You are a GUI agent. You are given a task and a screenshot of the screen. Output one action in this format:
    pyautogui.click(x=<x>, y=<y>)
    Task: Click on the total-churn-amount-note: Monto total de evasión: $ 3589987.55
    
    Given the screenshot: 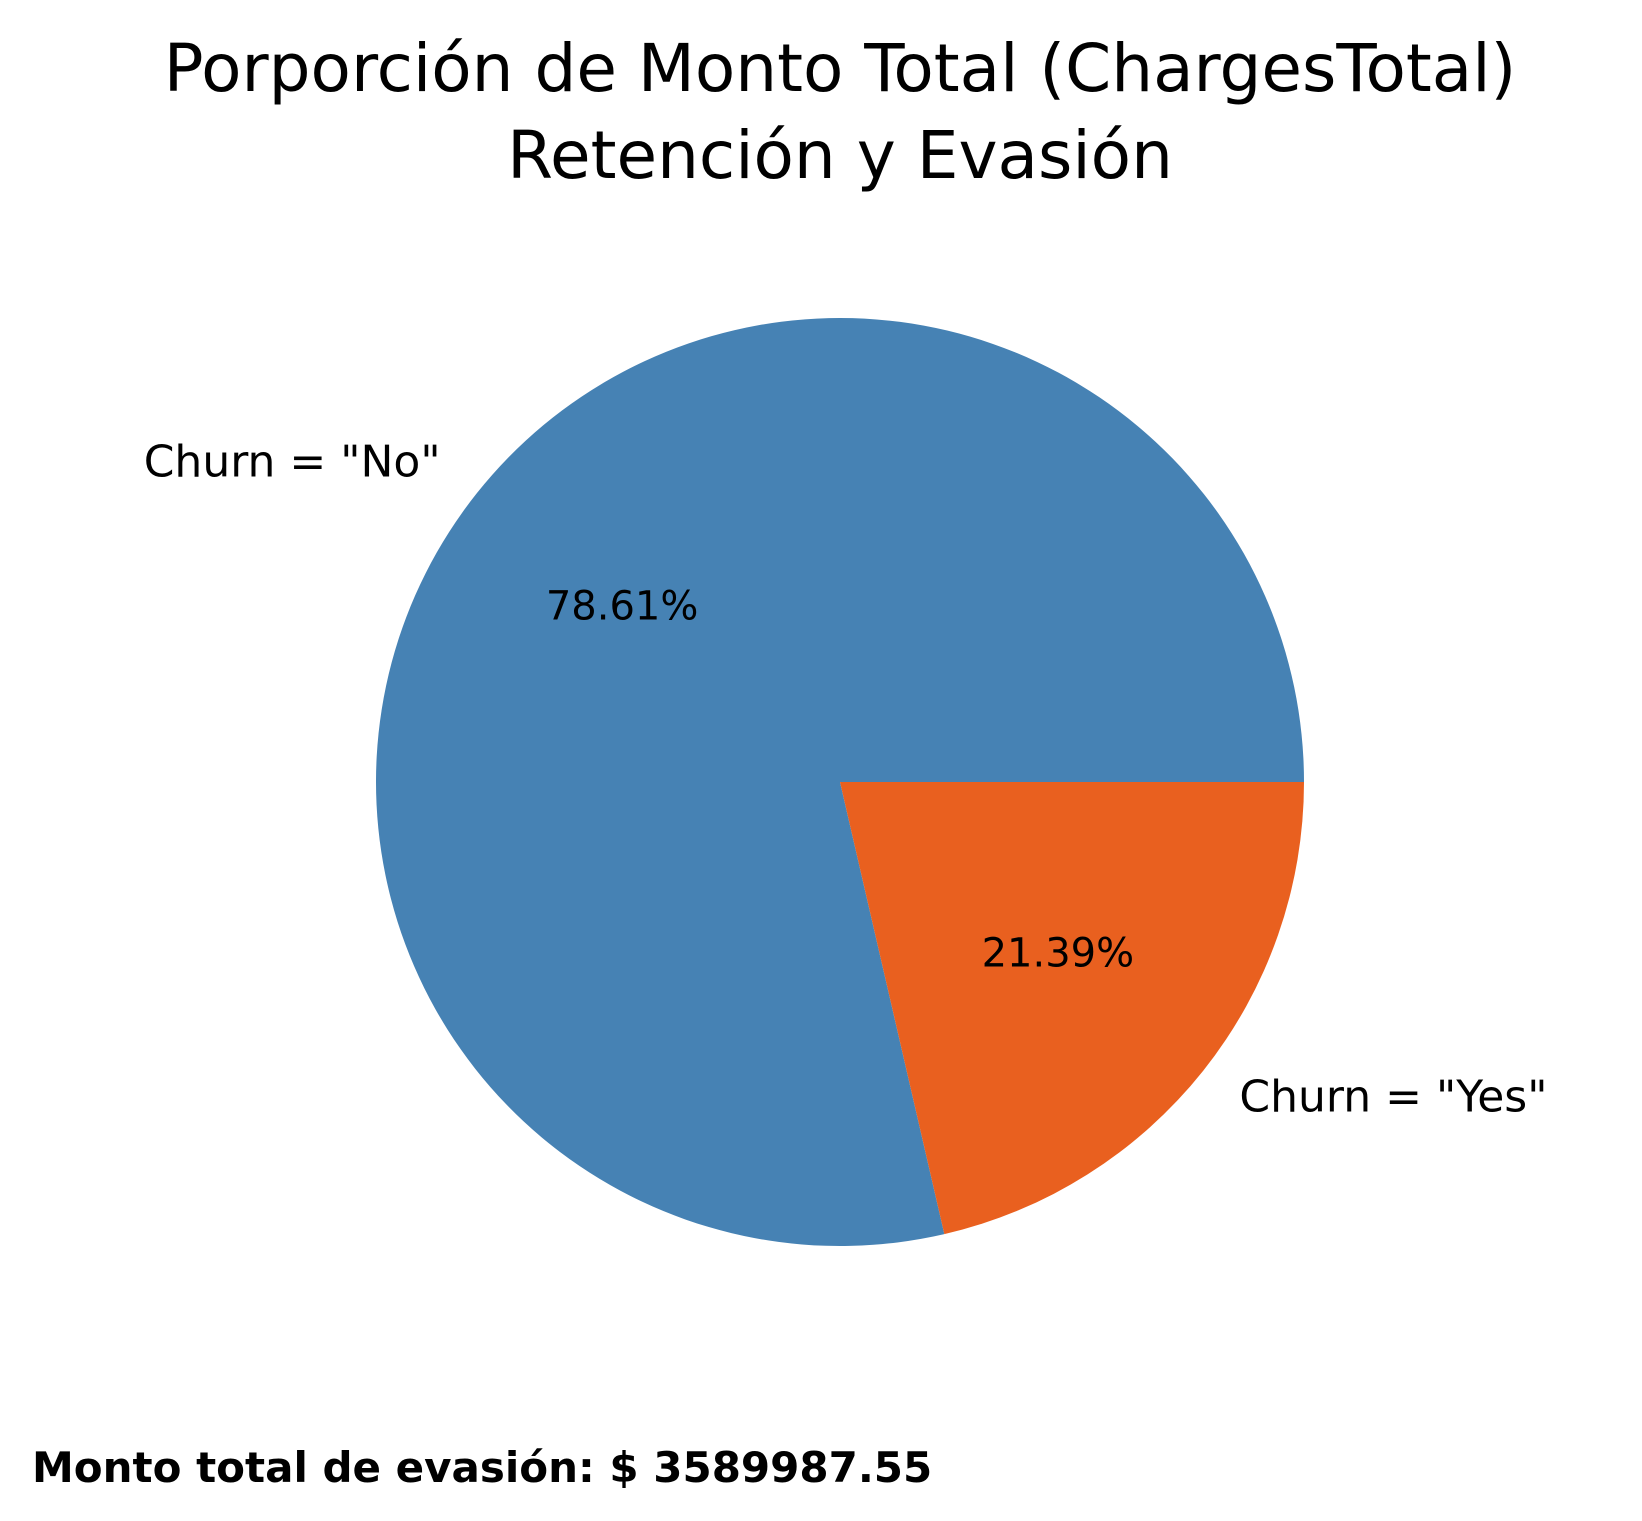 What is the action you would take?
    pyautogui.click(x=482, y=1467)
    